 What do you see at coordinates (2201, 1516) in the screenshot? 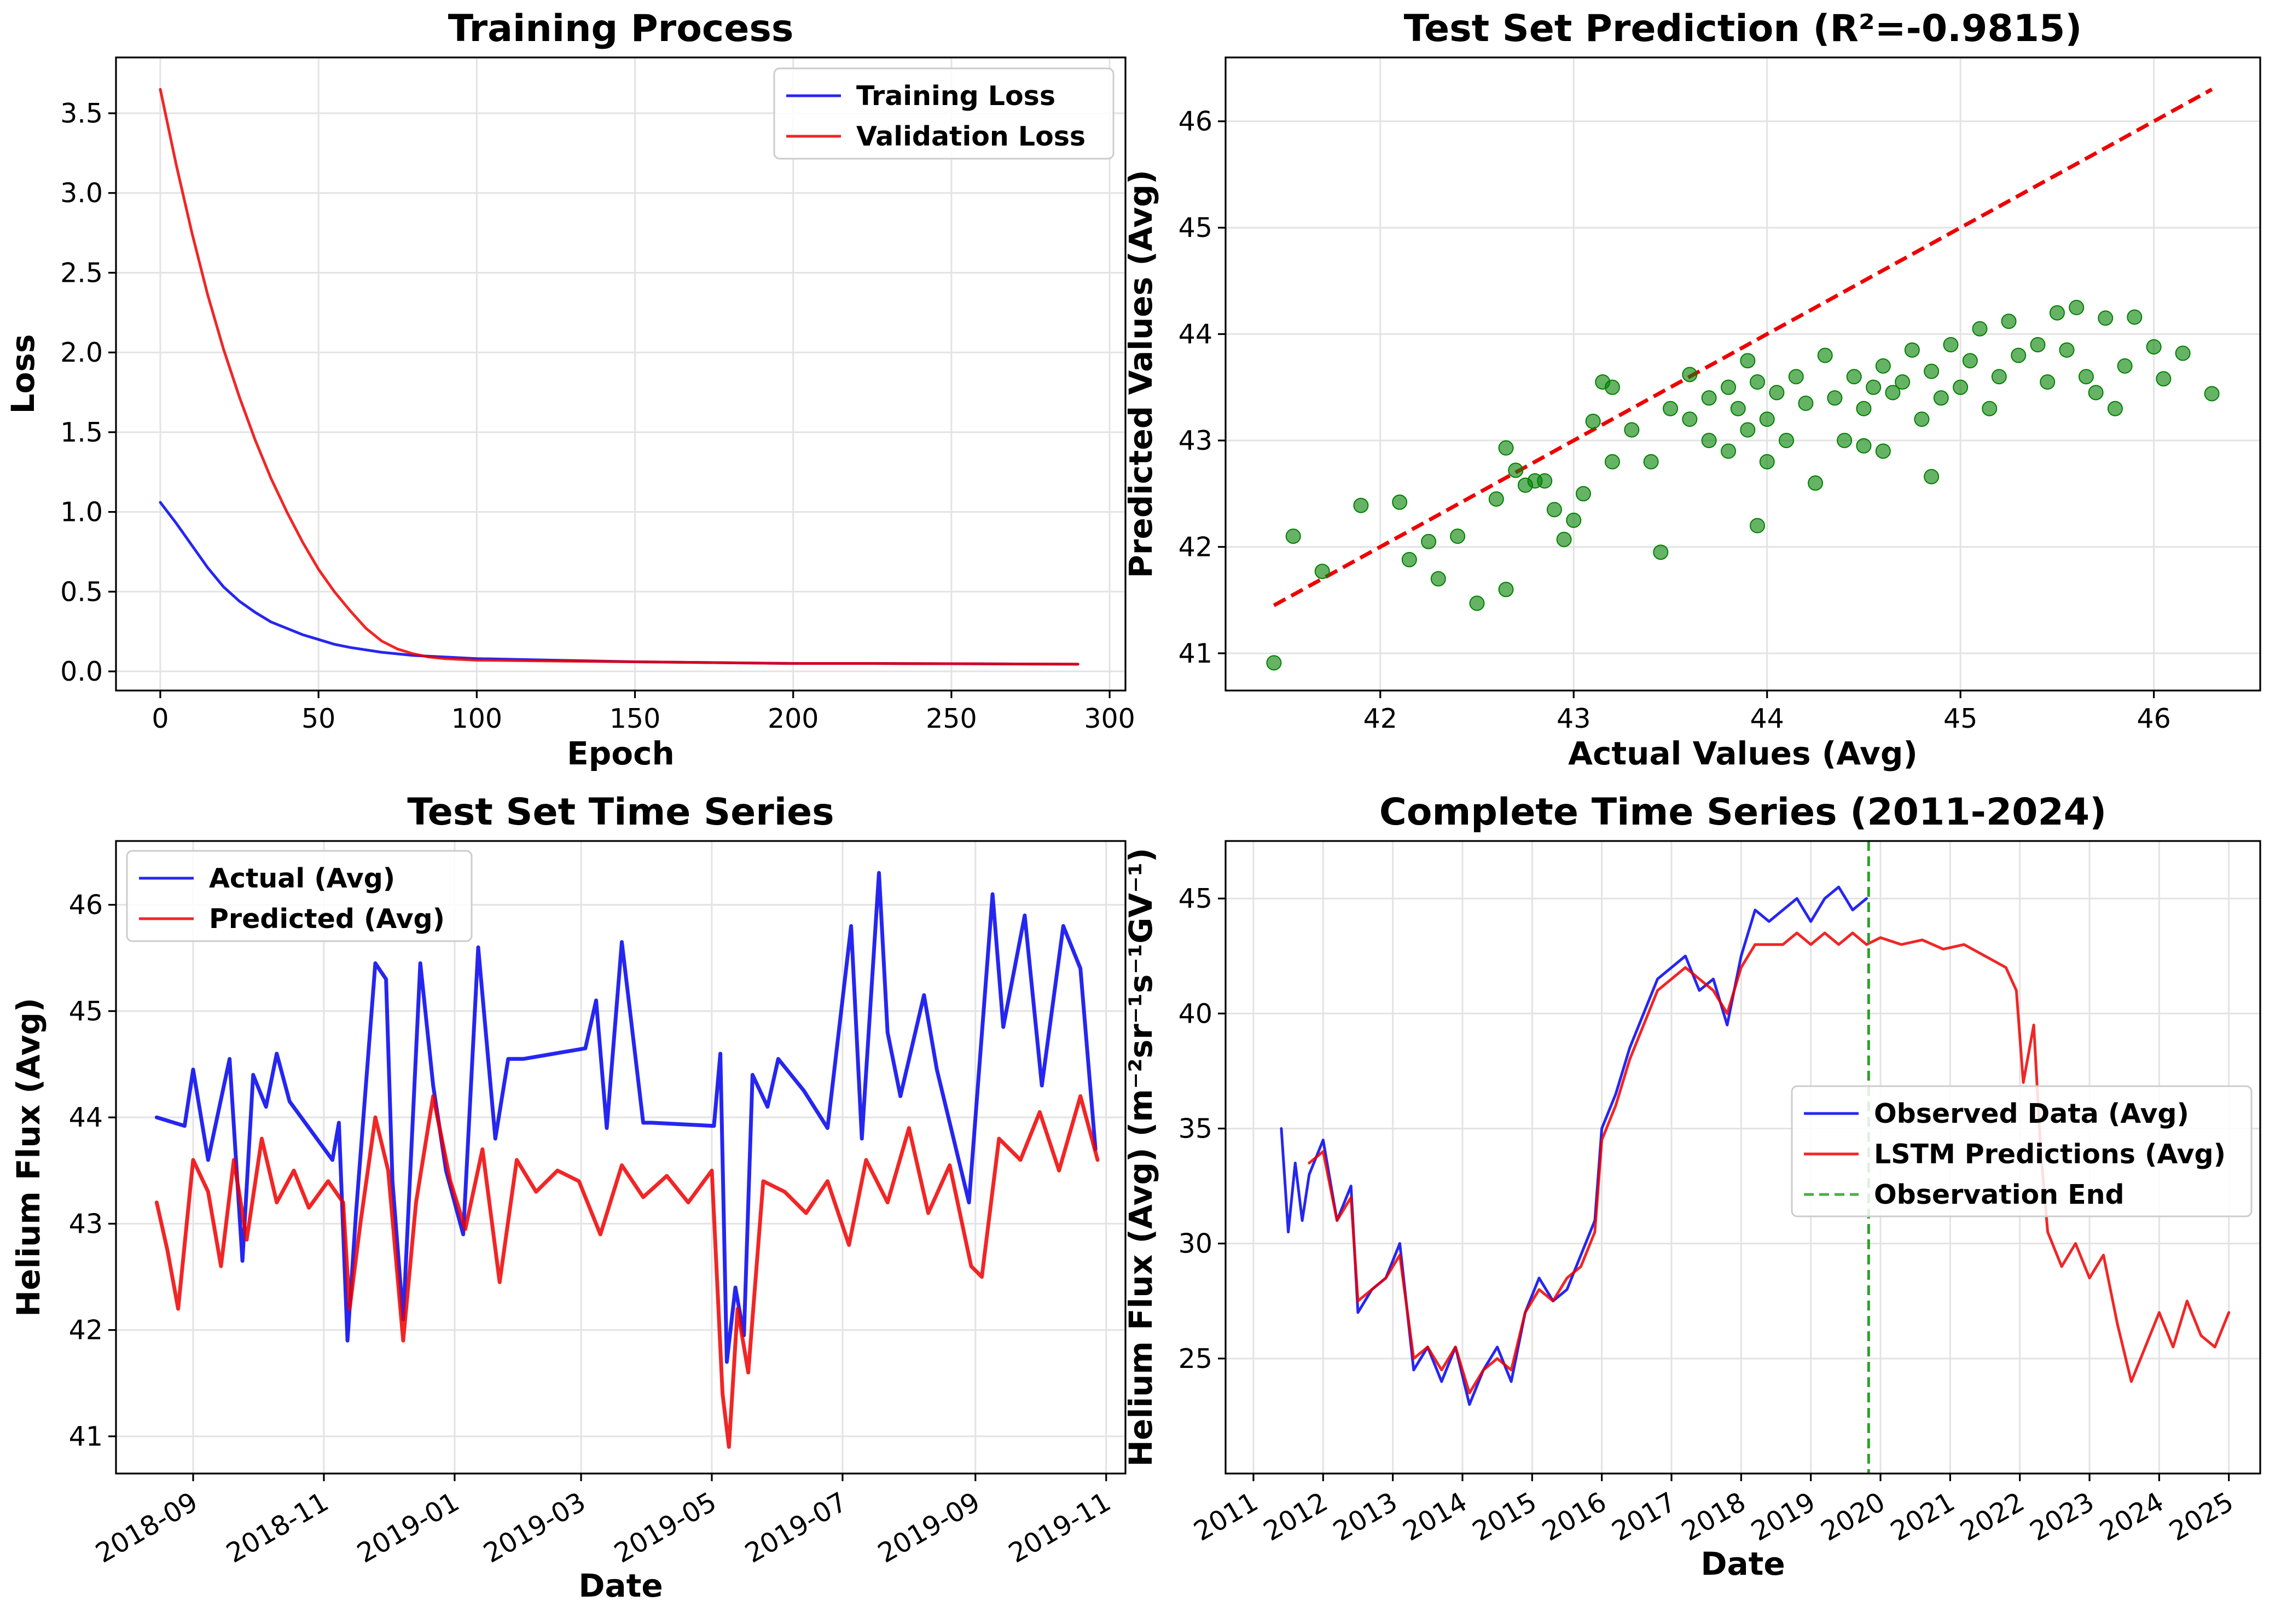
I see `x-tick-label: 2025` at bounding box center [2201, 1516].